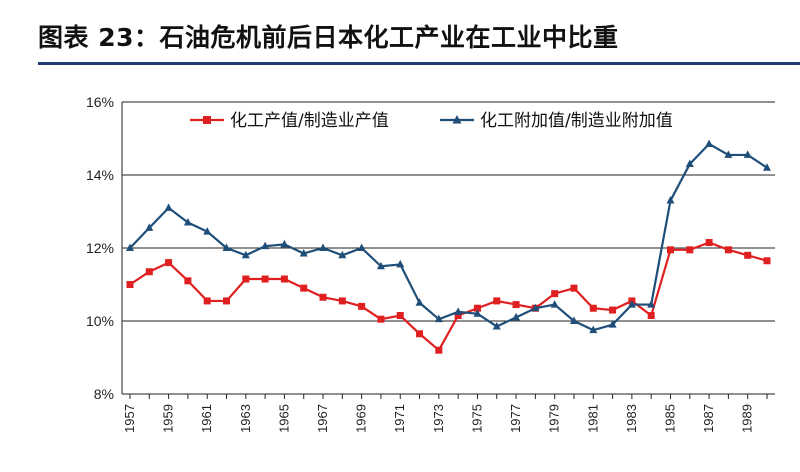  What do you see at coordinates (104, 394) in the screenshot?
I see `y-tick-label: 8%` at bounding box center [104, 394].